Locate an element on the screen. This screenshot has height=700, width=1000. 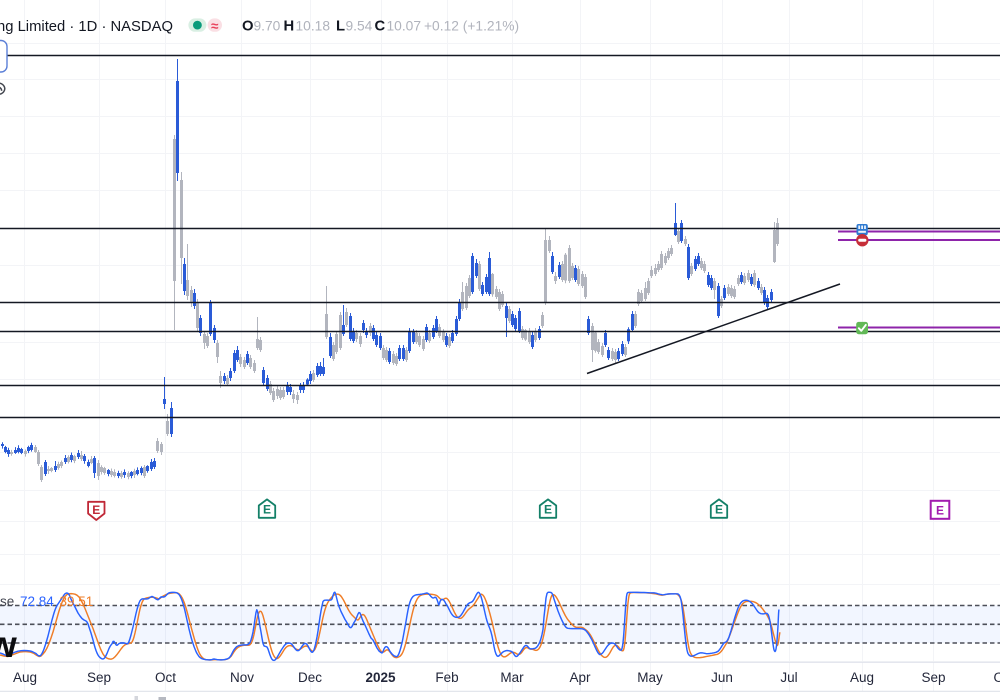
svg-text: se is located at coordinates (7, 601).